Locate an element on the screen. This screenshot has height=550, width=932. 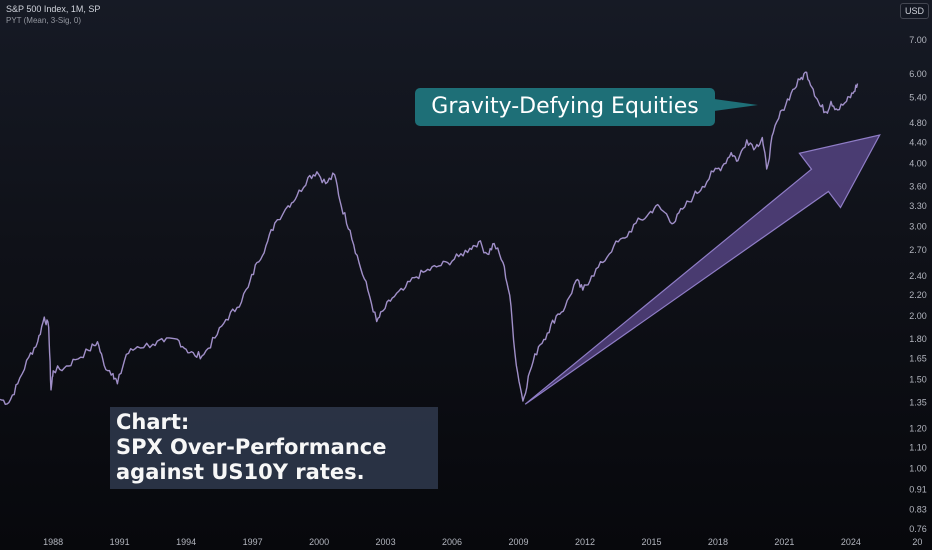
price-tick-label: 0.83 is located at coordinates (918, 510).